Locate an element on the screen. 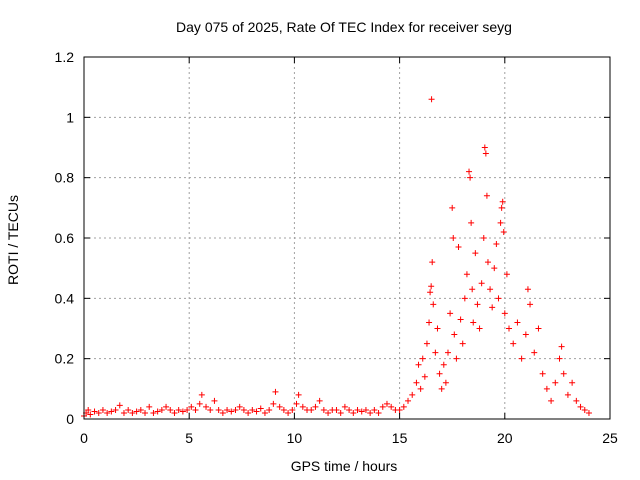  y-tick-label: 0 is located at coordinates (70, 419).